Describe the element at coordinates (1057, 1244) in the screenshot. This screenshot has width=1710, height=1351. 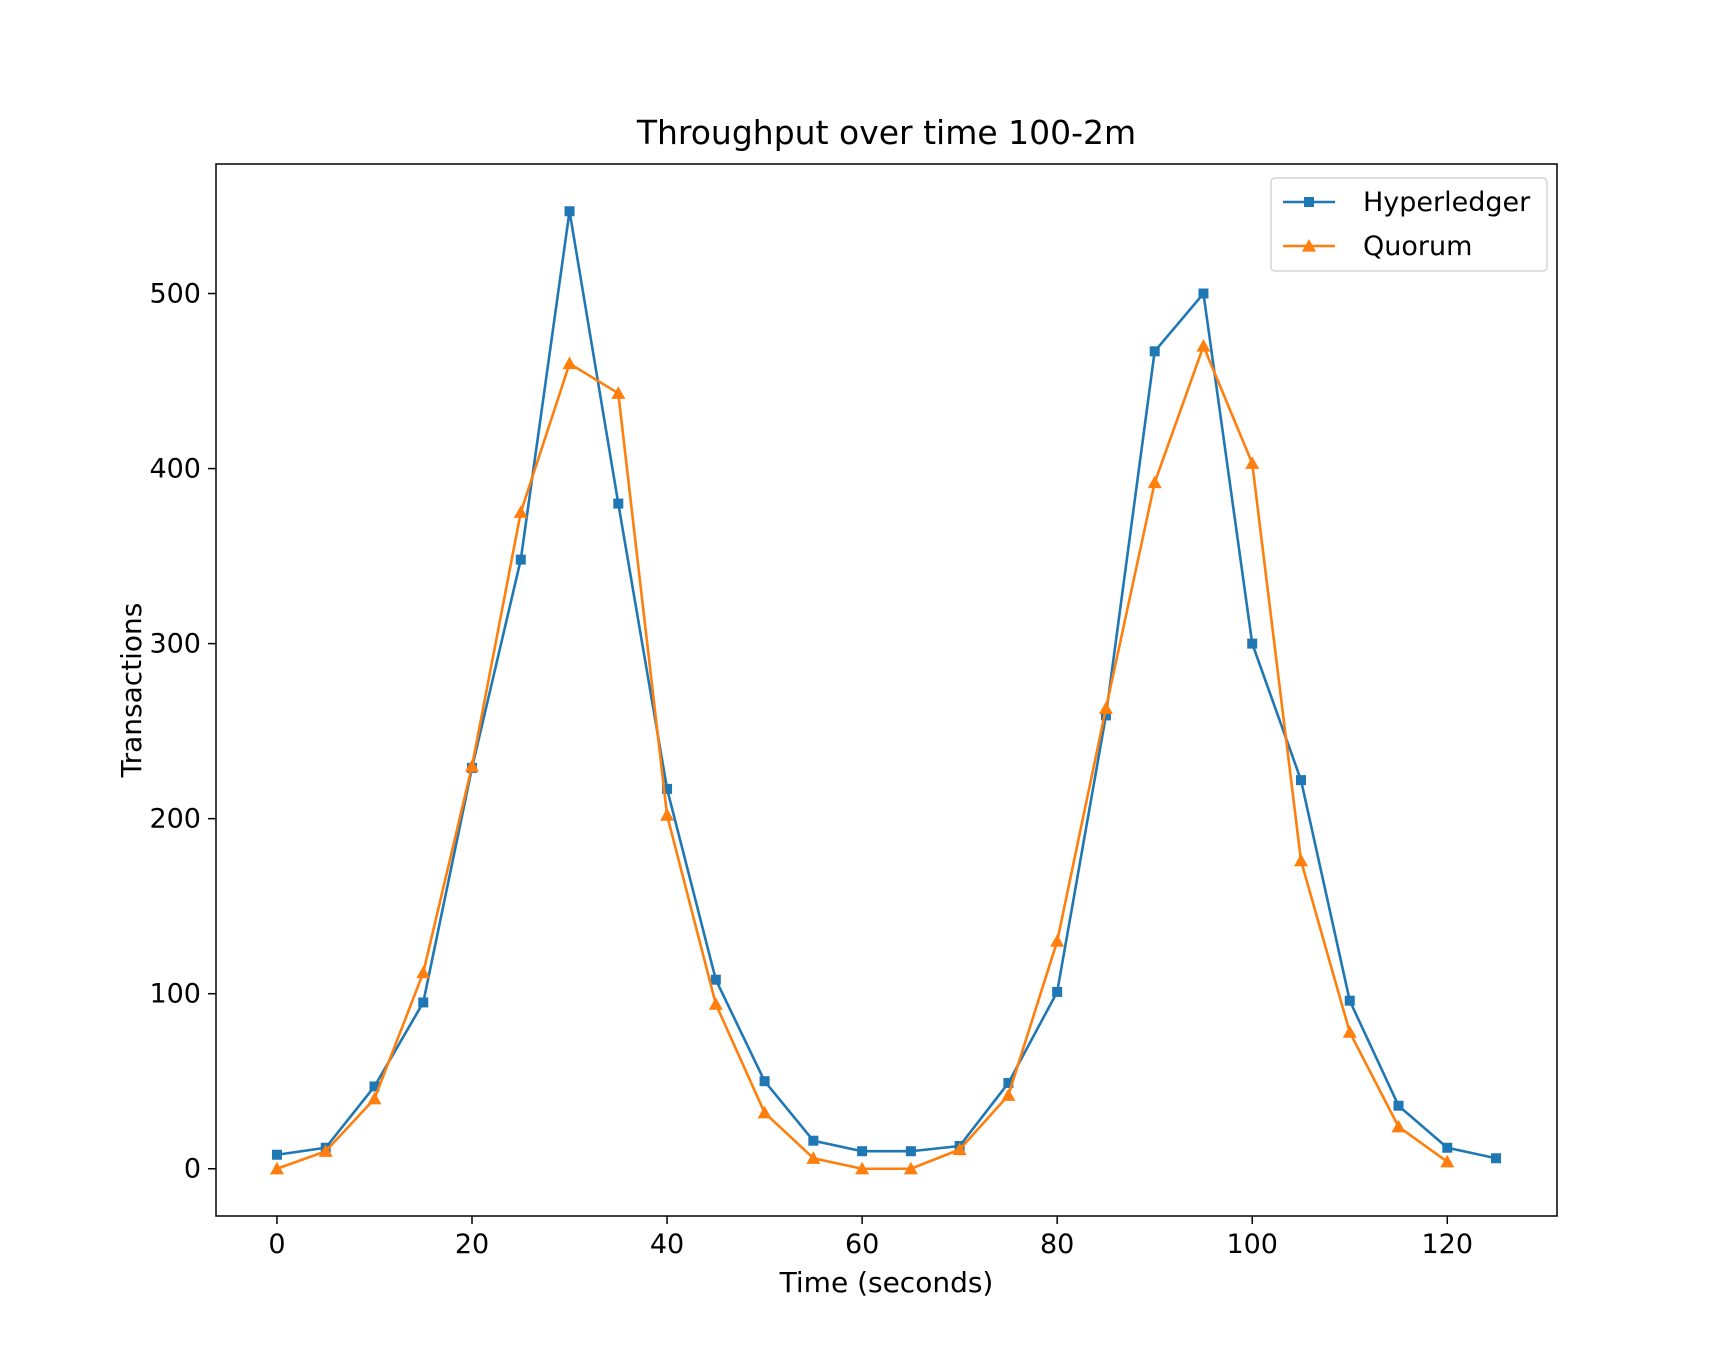
I see `x-tick-label: 80` at that location.